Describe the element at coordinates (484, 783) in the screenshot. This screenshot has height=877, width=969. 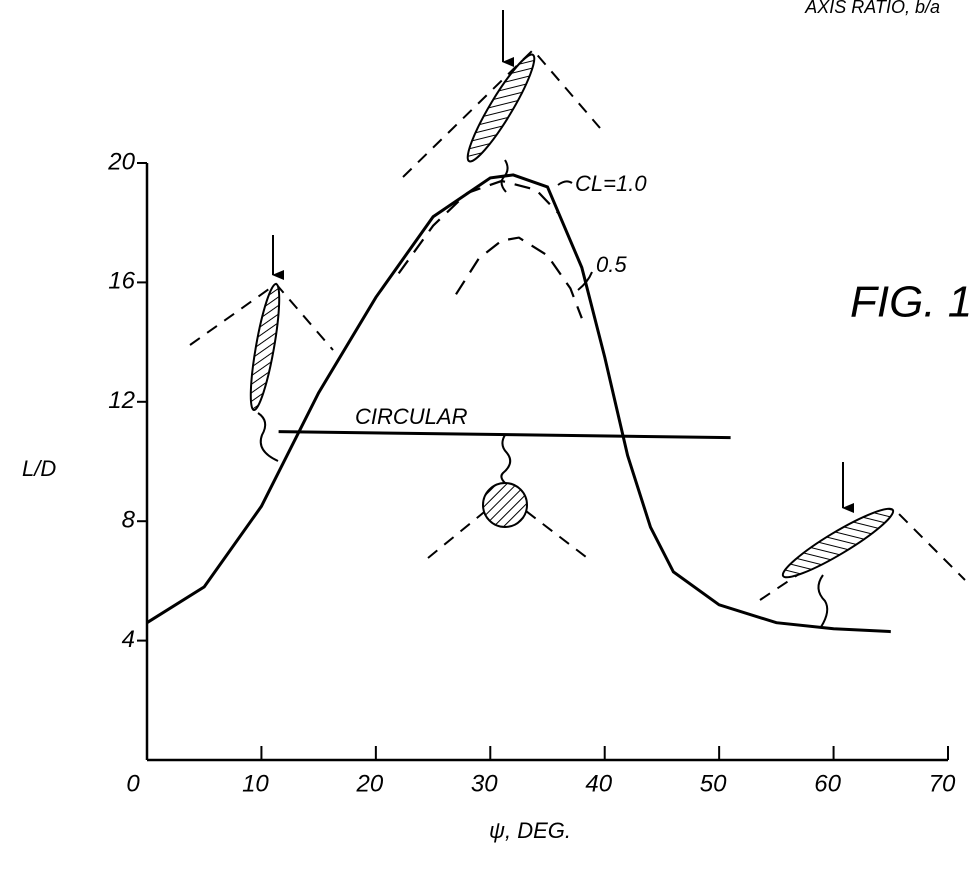
I see `x-tick-label: 30` at that location.